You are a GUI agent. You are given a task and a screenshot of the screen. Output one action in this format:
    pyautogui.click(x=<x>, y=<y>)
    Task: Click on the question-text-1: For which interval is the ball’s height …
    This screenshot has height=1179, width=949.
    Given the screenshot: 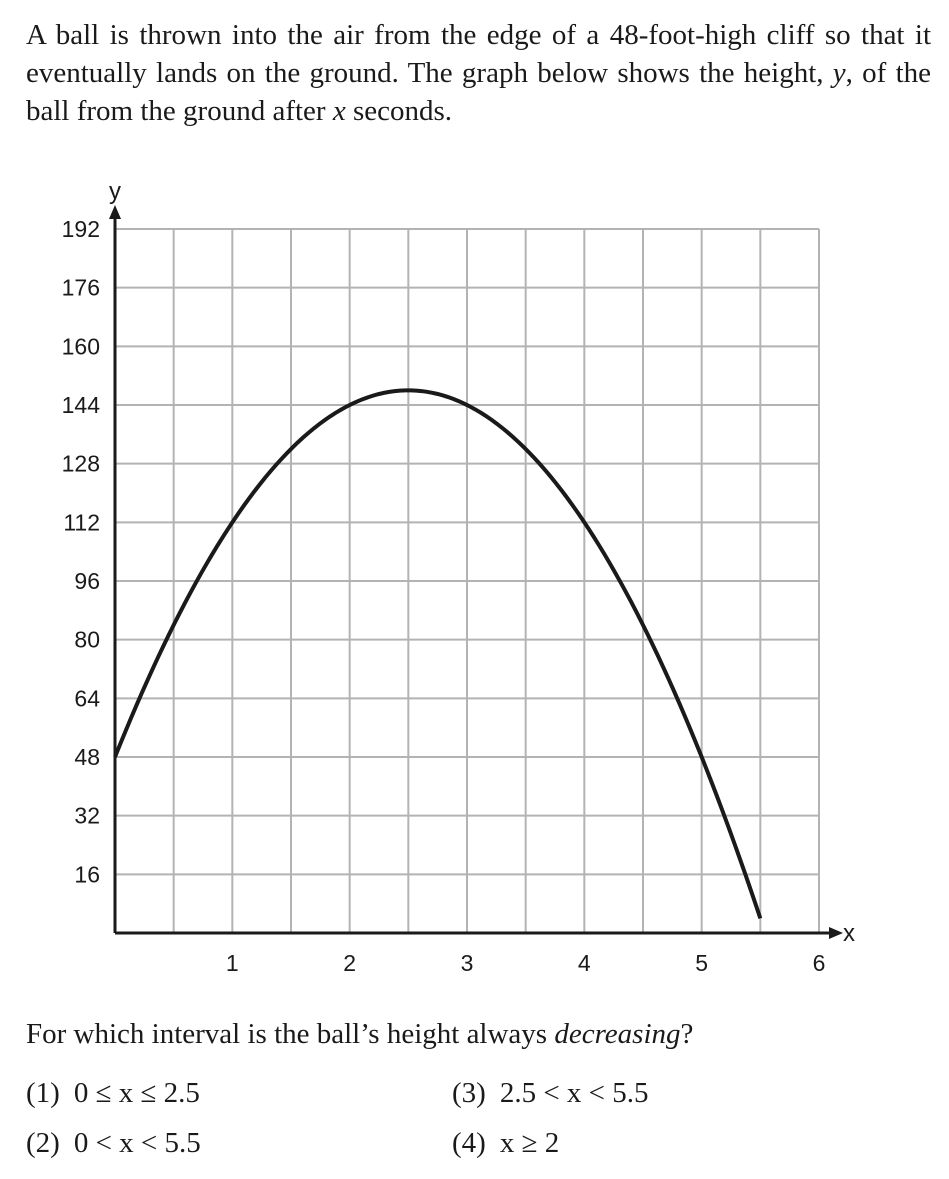 What is the action you would take?
    pyautogui.click(x=290, y=1034)
    